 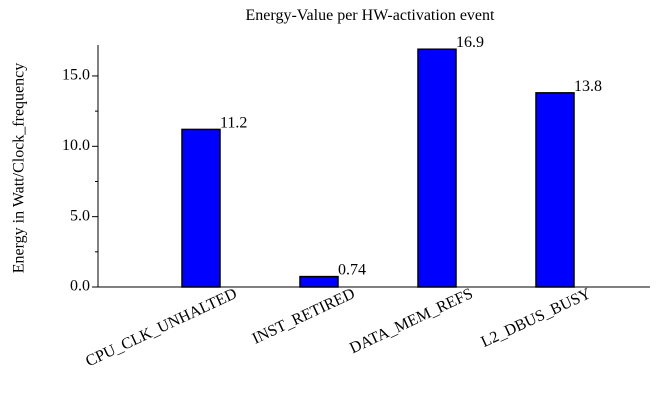 What do you see at coordinates (161, 327) in the screenshot?
I see `x-tick-label: CPU_CLK_UNHALTED` at bounding box center [161, 327].